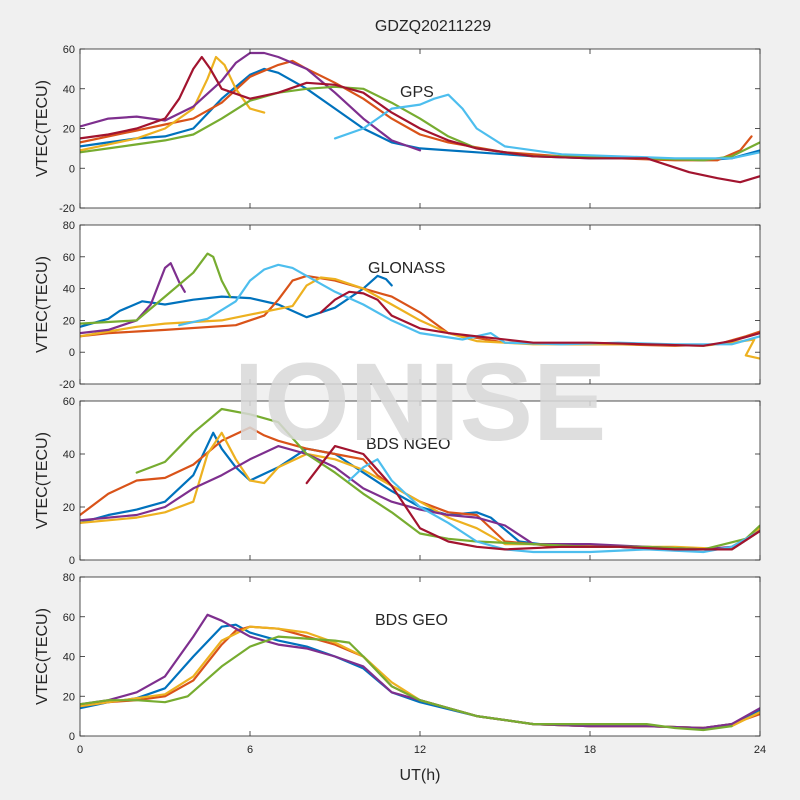 This screenshot has height=800, width=800. What do you see at coordinates (420, 775) in the screenshot?
I see `x-axis-label: UT(h)` at bounding box center [420, 775].